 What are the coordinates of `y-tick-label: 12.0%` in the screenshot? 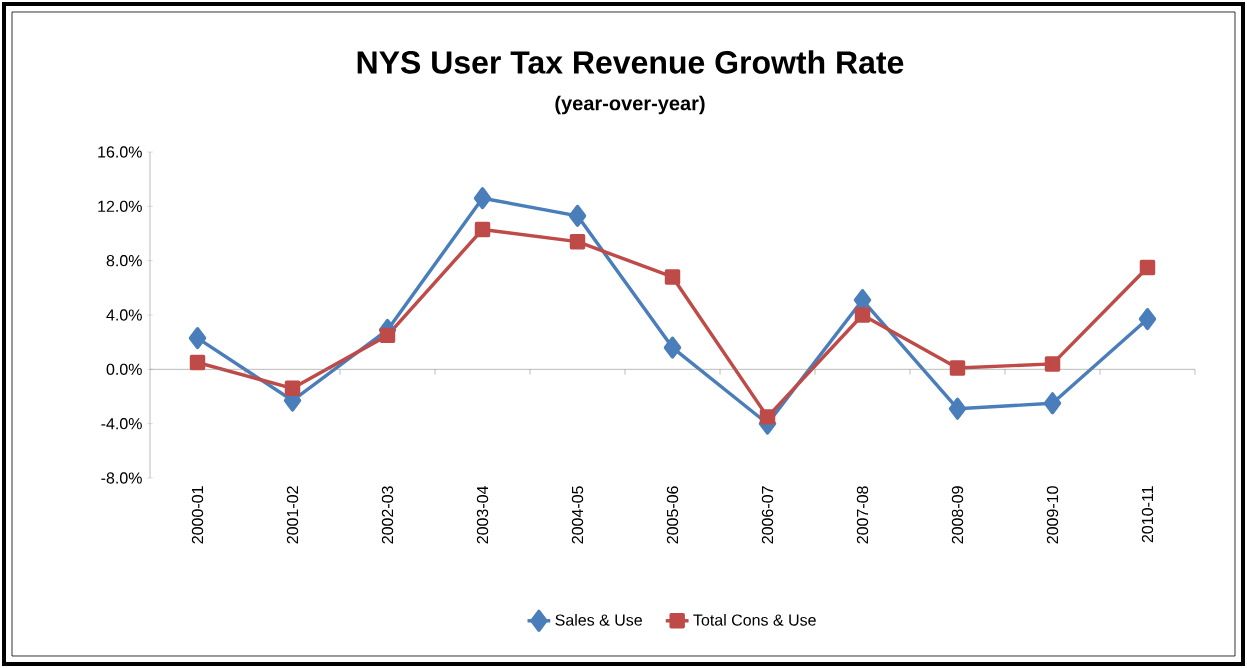 It's located at (120, 206).